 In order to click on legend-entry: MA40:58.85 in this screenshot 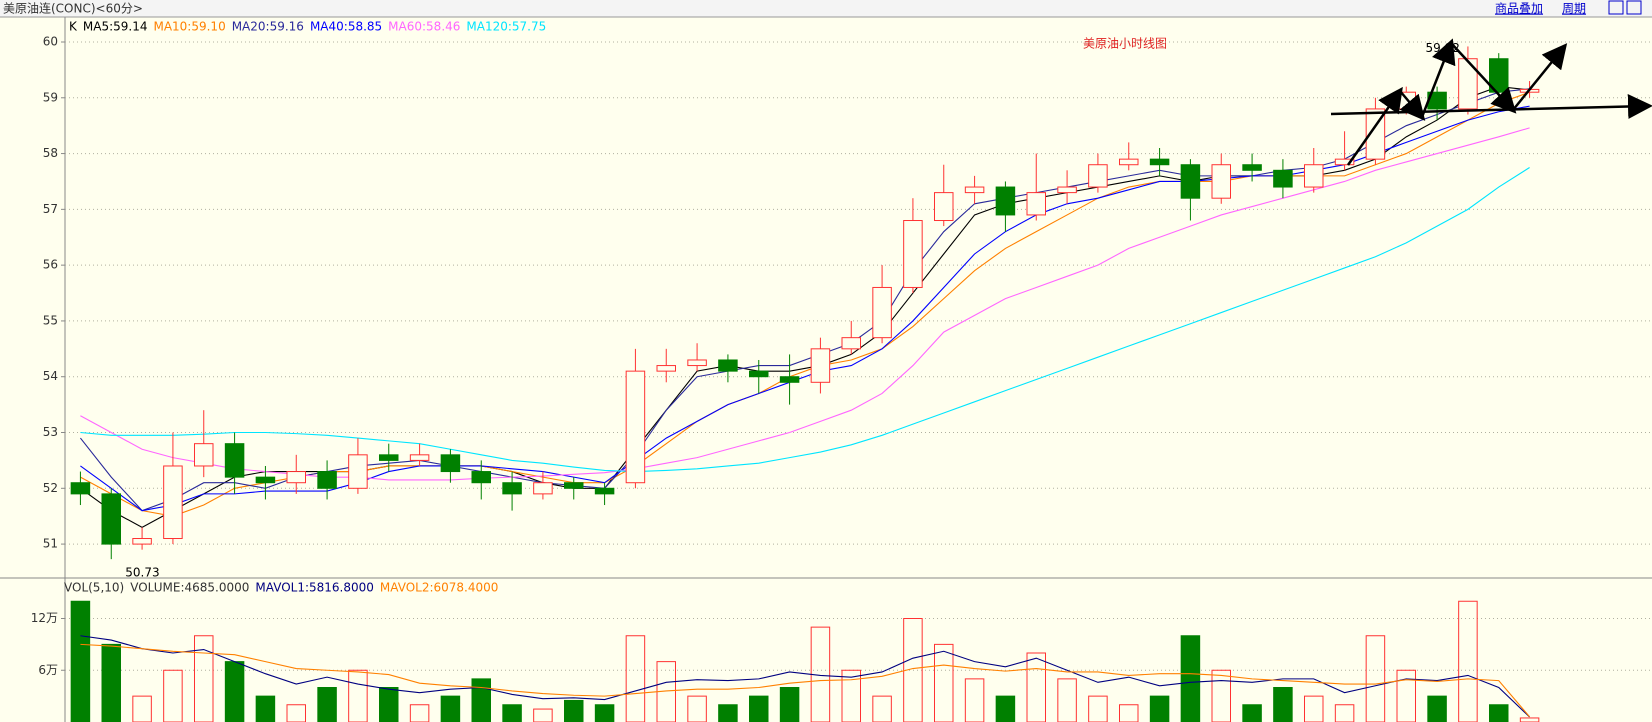, I will do `click(346, 27)`.